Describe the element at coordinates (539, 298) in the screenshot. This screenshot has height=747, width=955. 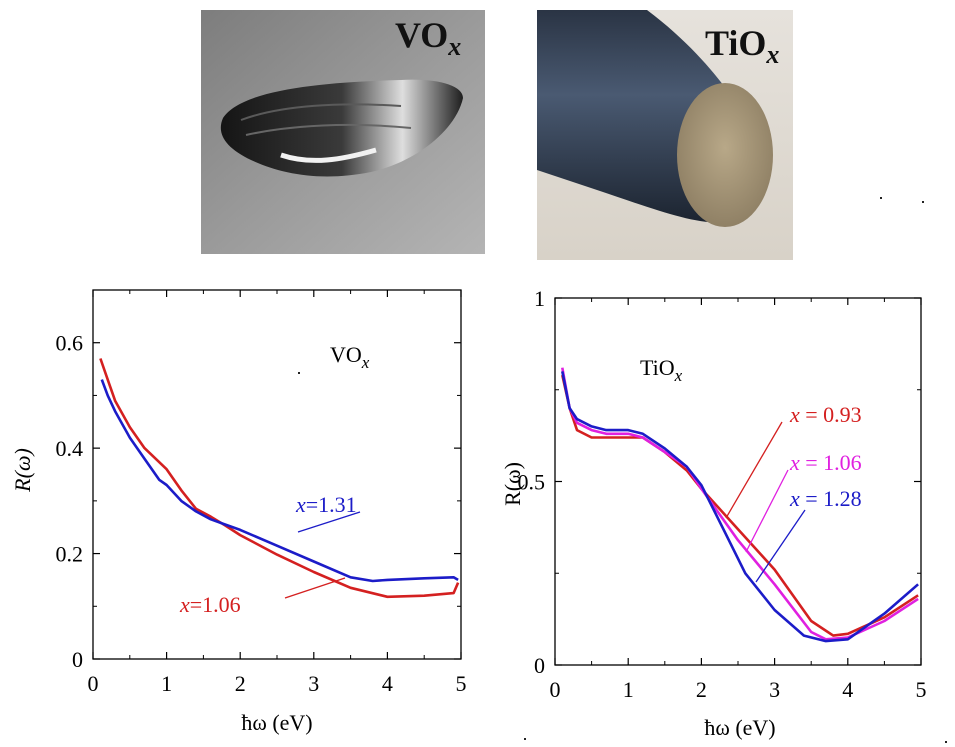
I see `y-tick-label: 1` at that location.